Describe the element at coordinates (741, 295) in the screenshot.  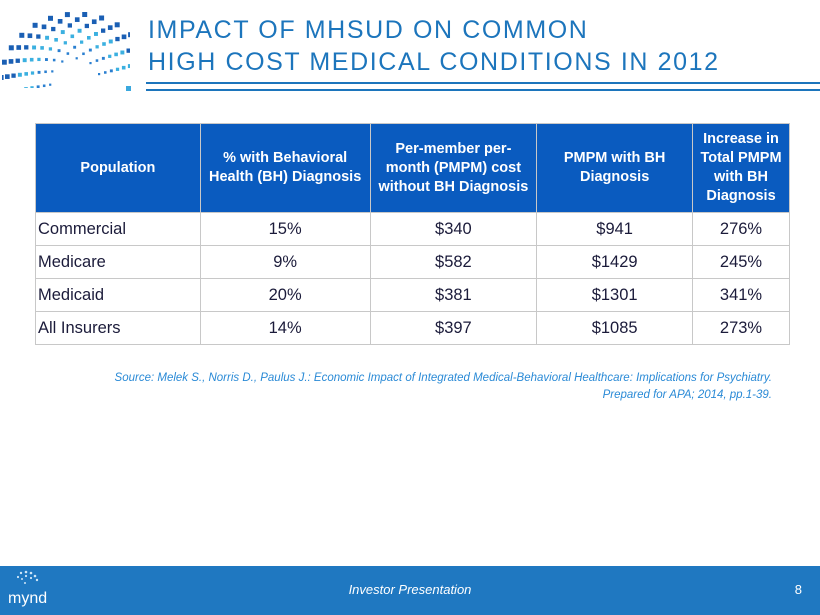
I see `table-cell: 341%` at that location.